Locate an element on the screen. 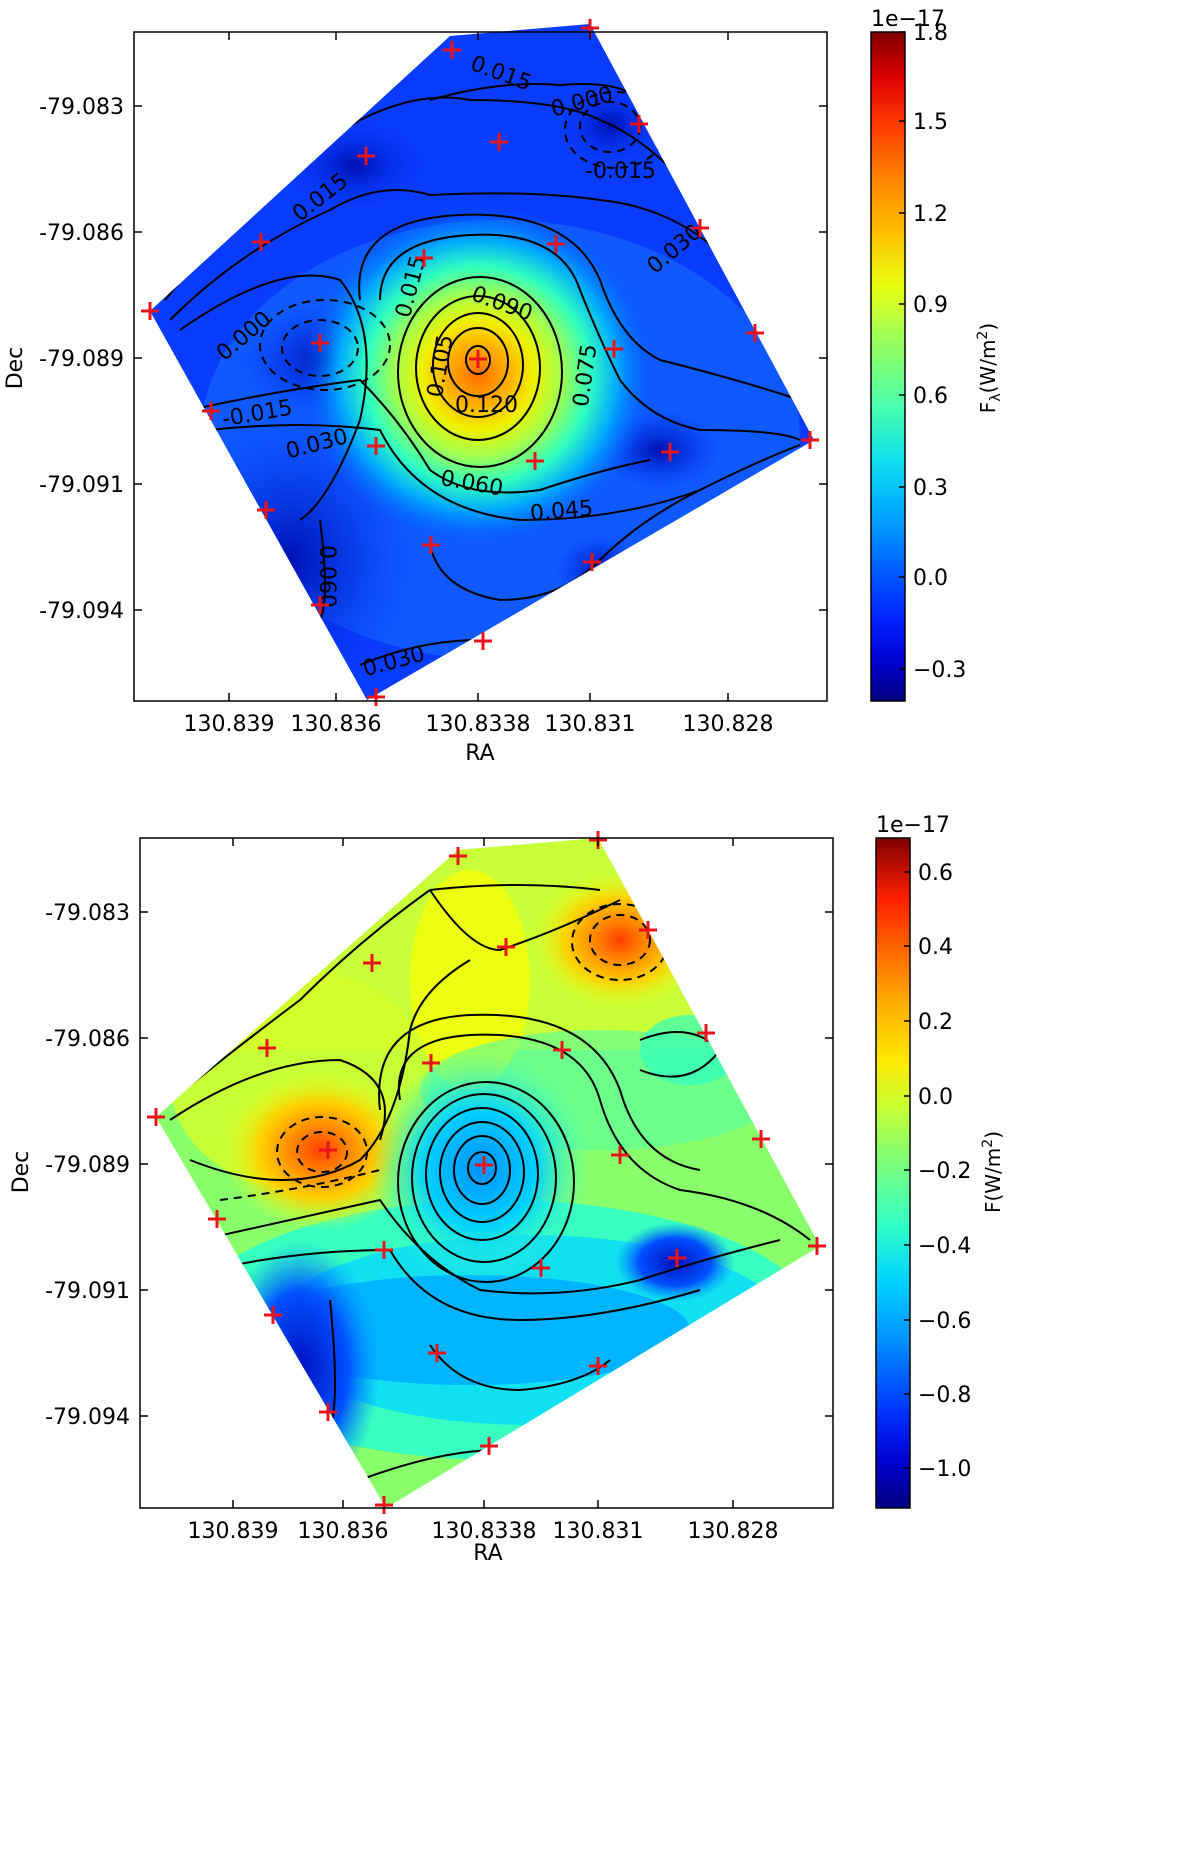  contour-label: 0.045 is located at coordinates (561, 511).